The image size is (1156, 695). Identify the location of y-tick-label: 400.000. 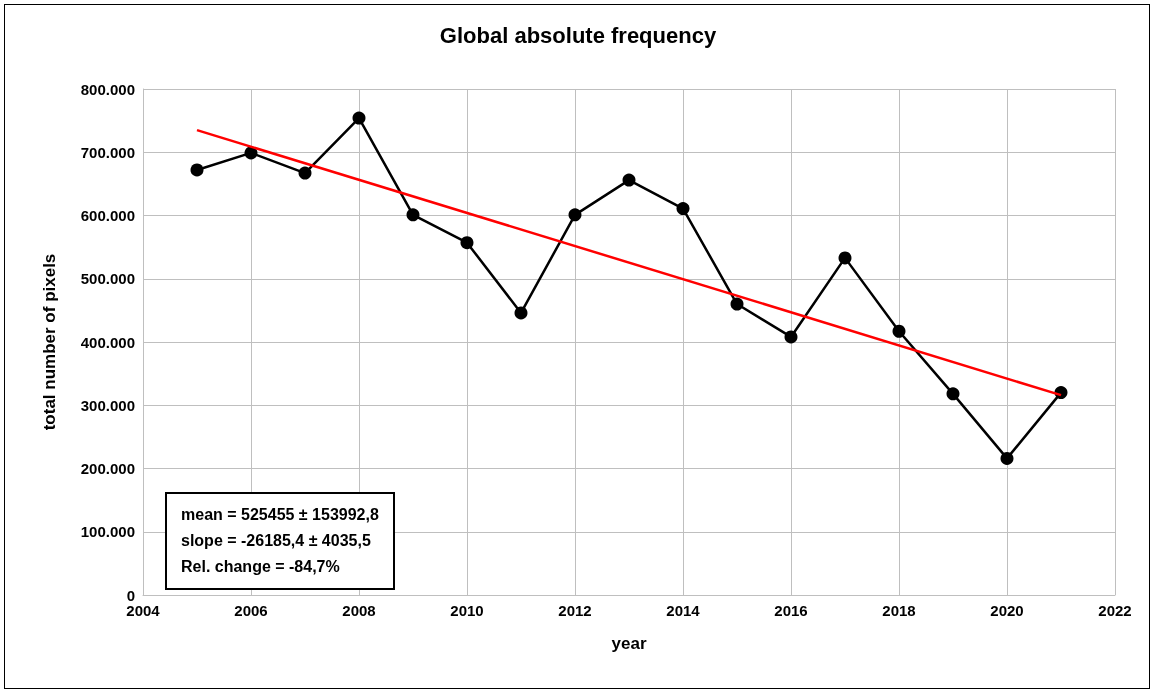
(107, 342).